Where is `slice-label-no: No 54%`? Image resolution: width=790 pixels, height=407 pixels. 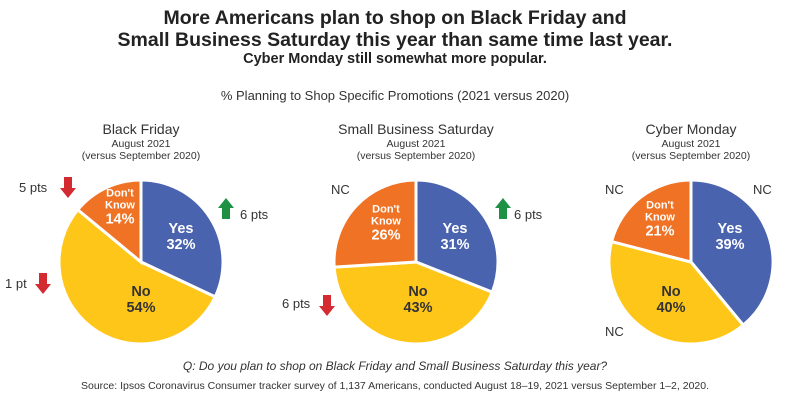 slice-label-no: No 54% is located at coordinates (141, 300).